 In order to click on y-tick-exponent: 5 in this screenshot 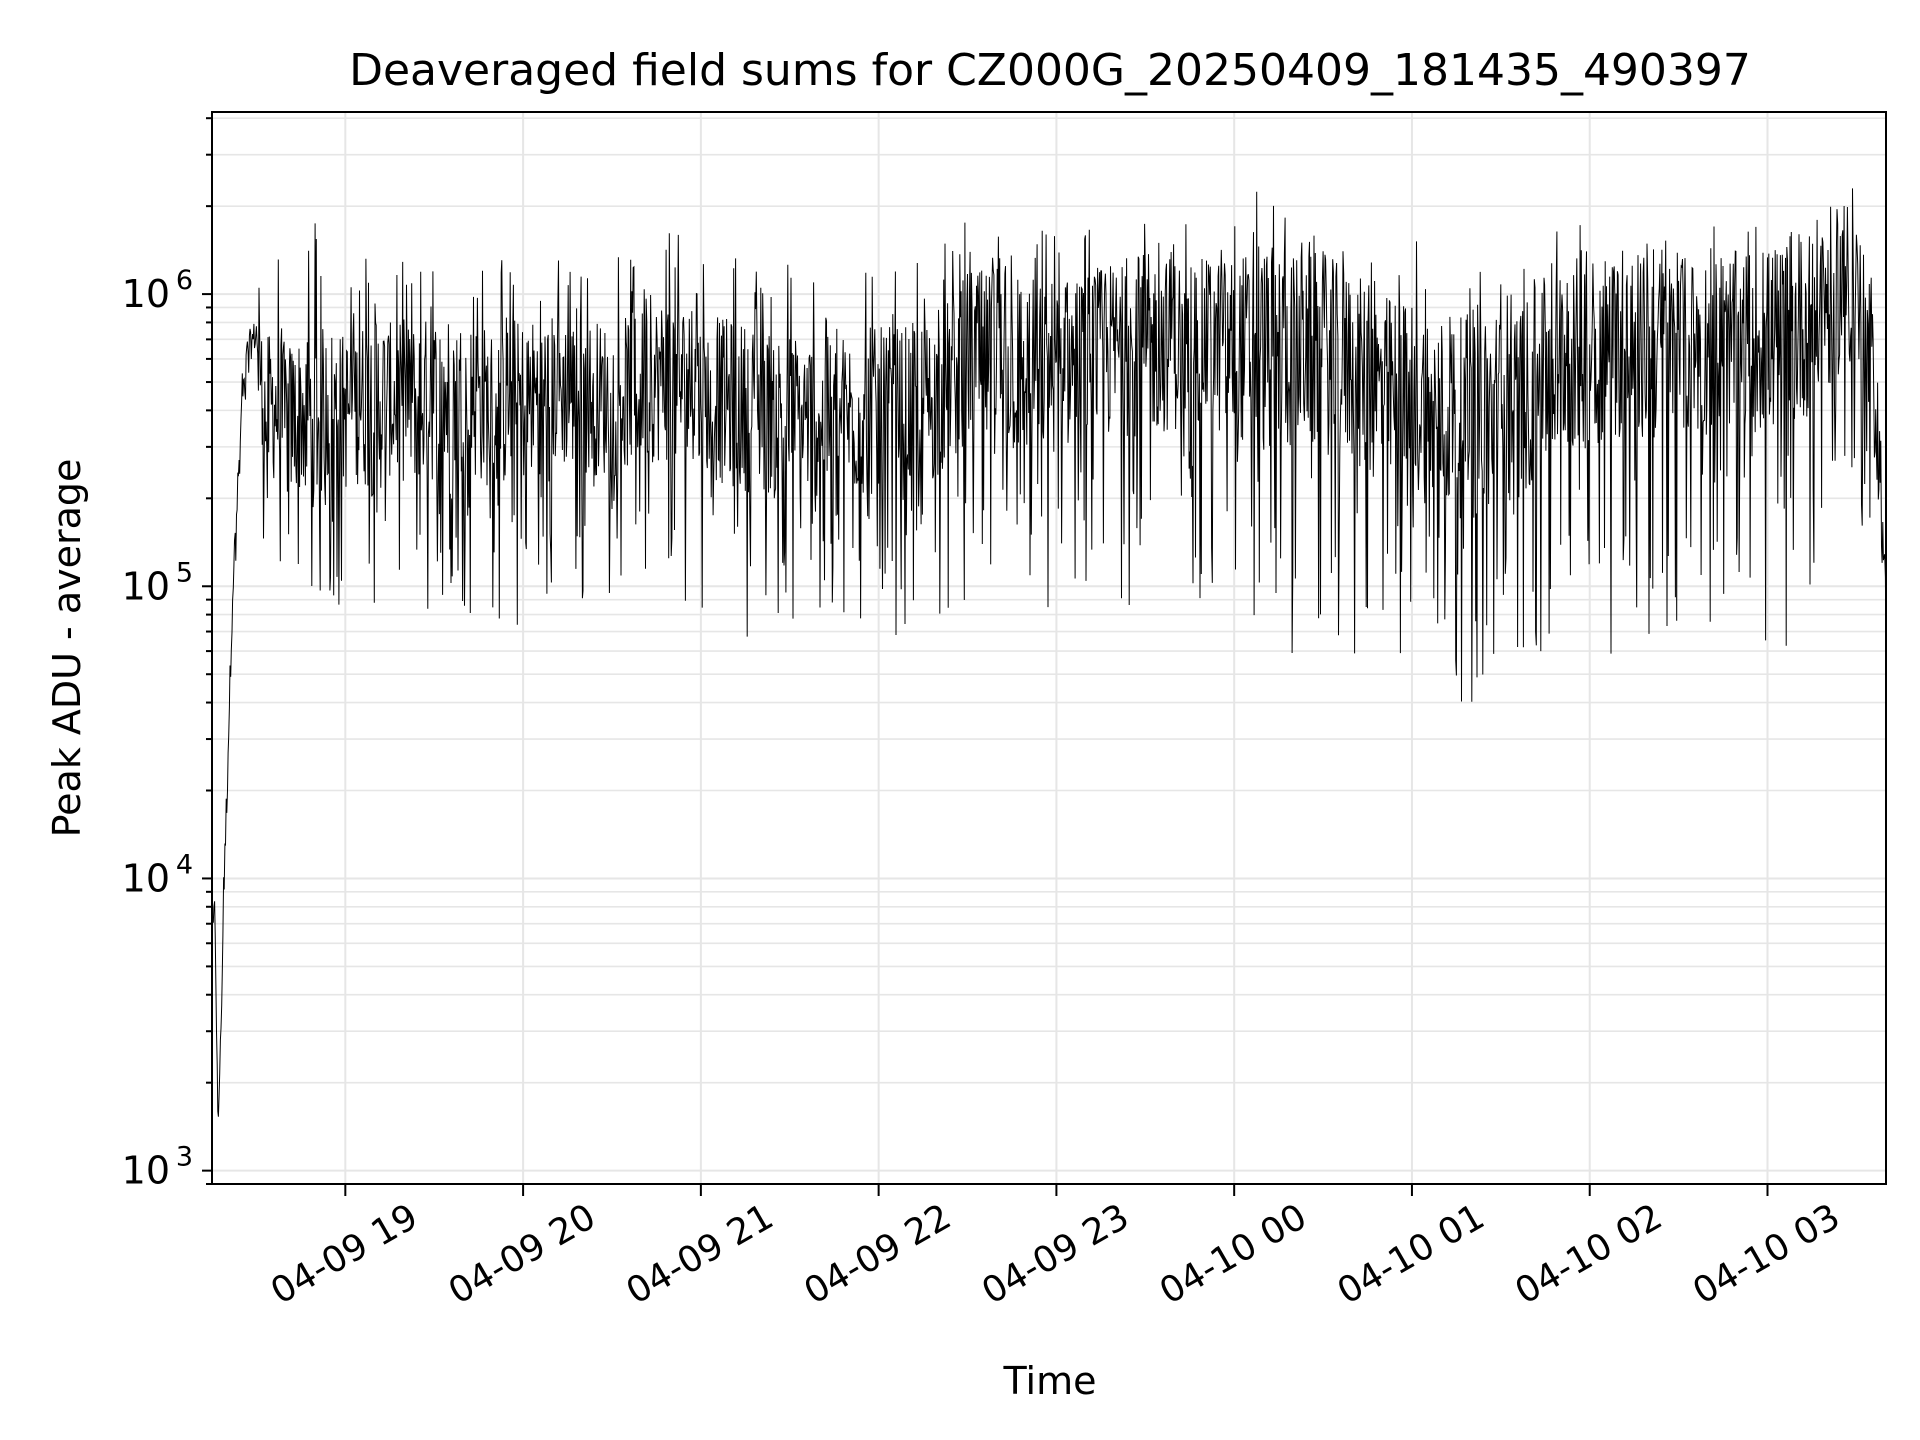, I will do `click(184, 572)`.